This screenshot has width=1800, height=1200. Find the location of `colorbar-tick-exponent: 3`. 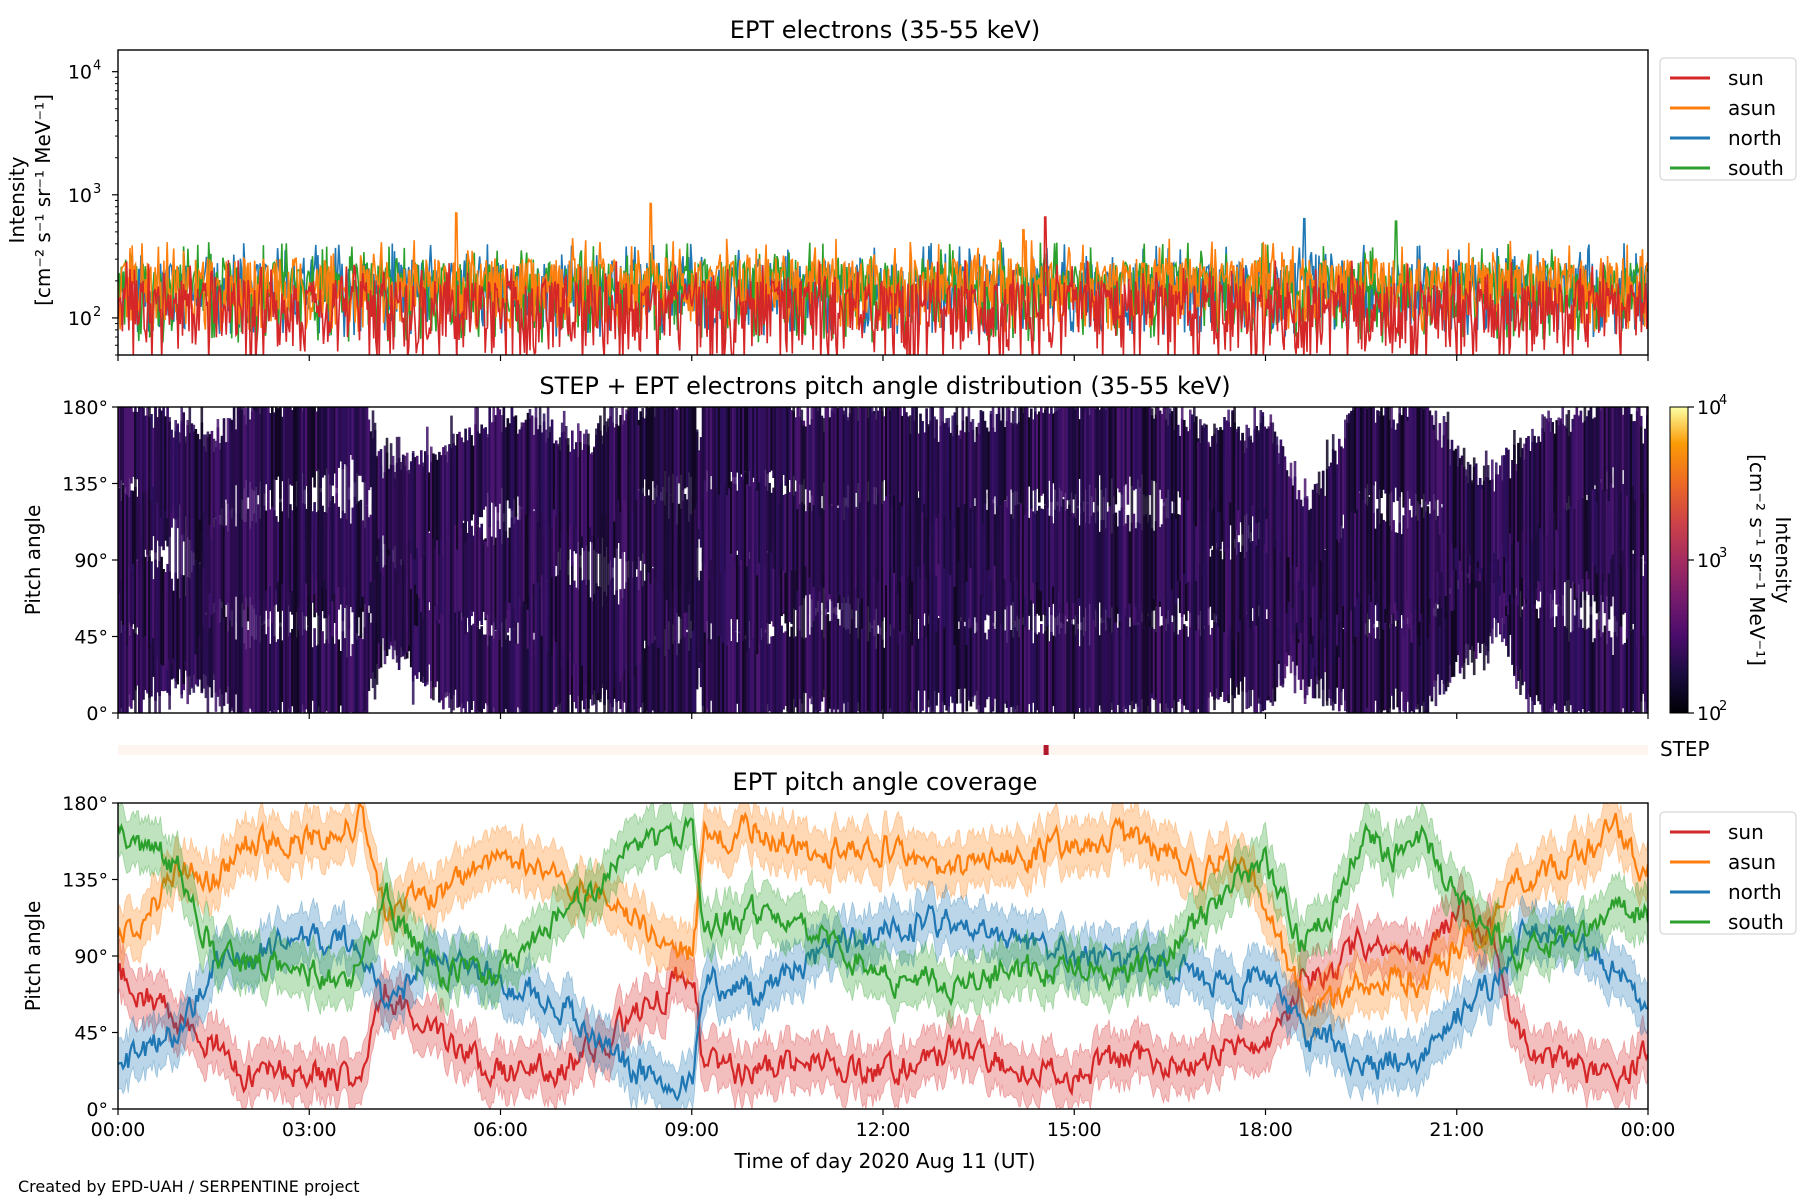

colorbar-tick-exponent: 3 is located at coordinates (1723, 553).